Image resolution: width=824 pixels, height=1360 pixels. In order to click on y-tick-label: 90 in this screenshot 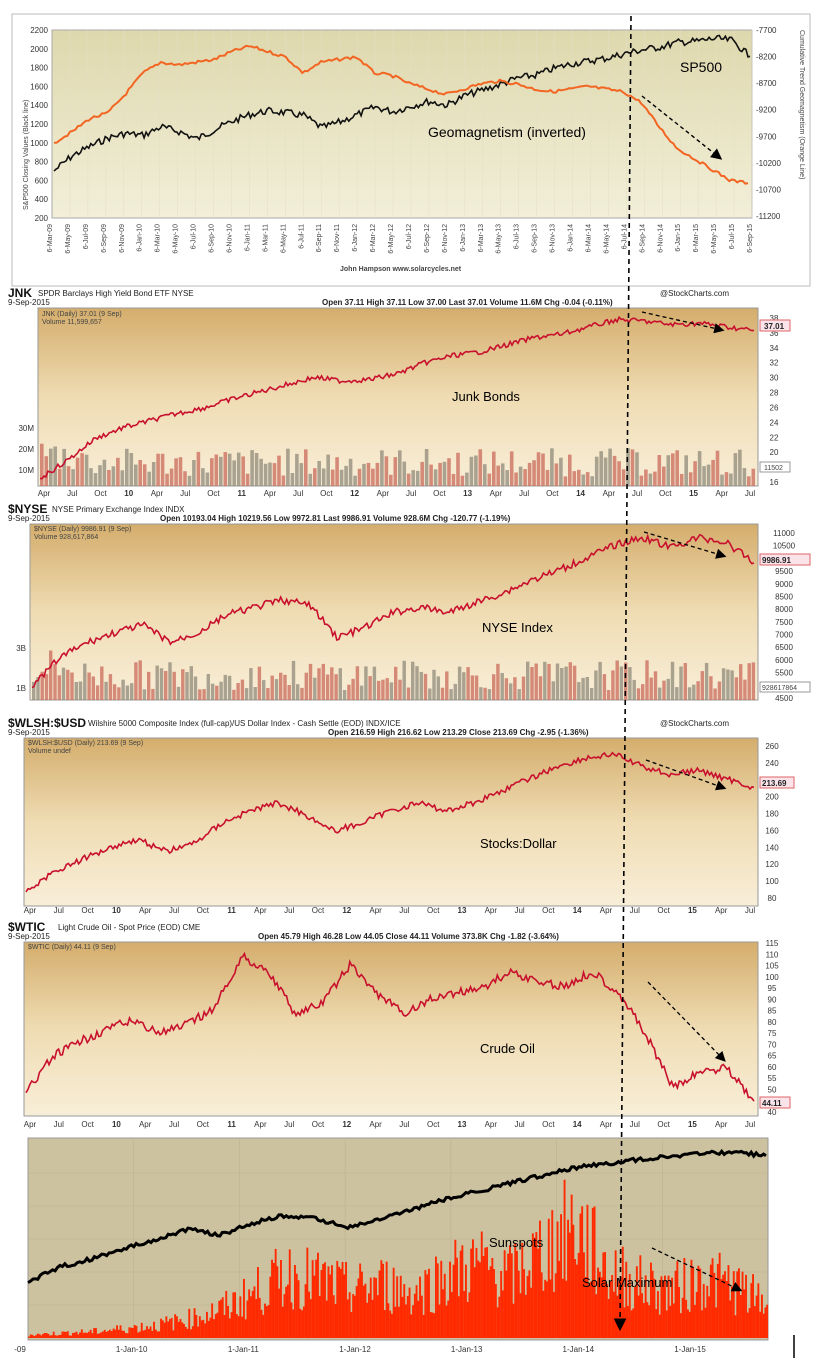, I will do `click(772, 999)`.